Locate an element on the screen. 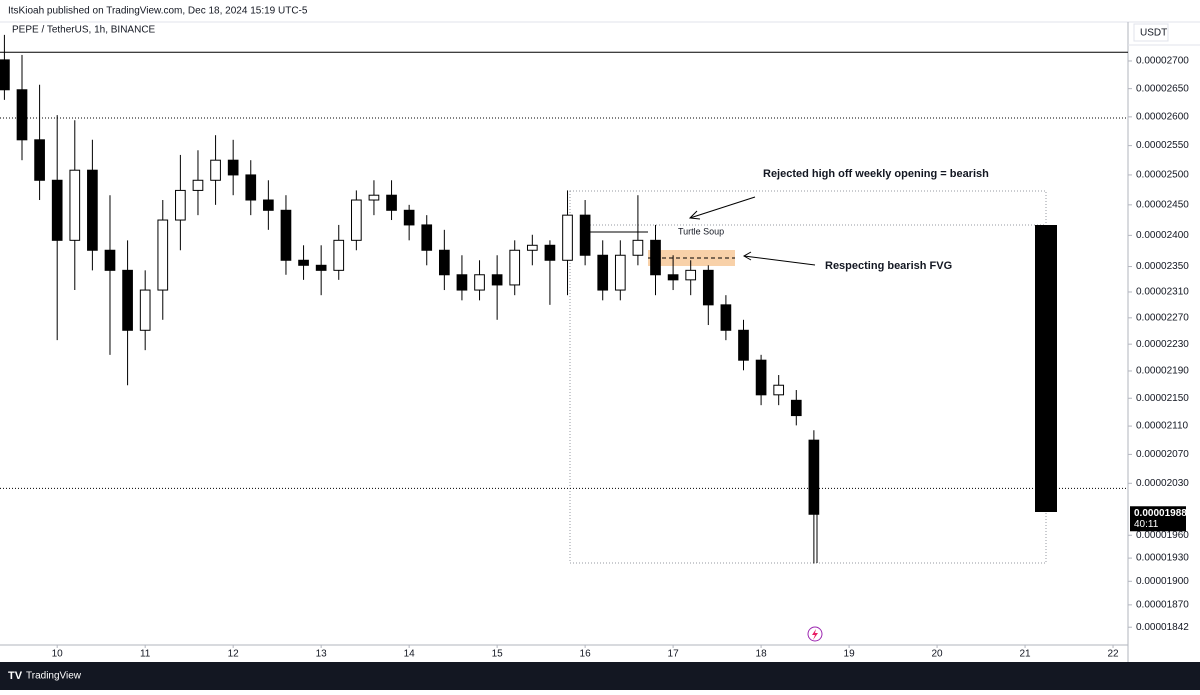 This screenshot has height=695, width=1200. projection-bar is located at coordinates (1046, 368).